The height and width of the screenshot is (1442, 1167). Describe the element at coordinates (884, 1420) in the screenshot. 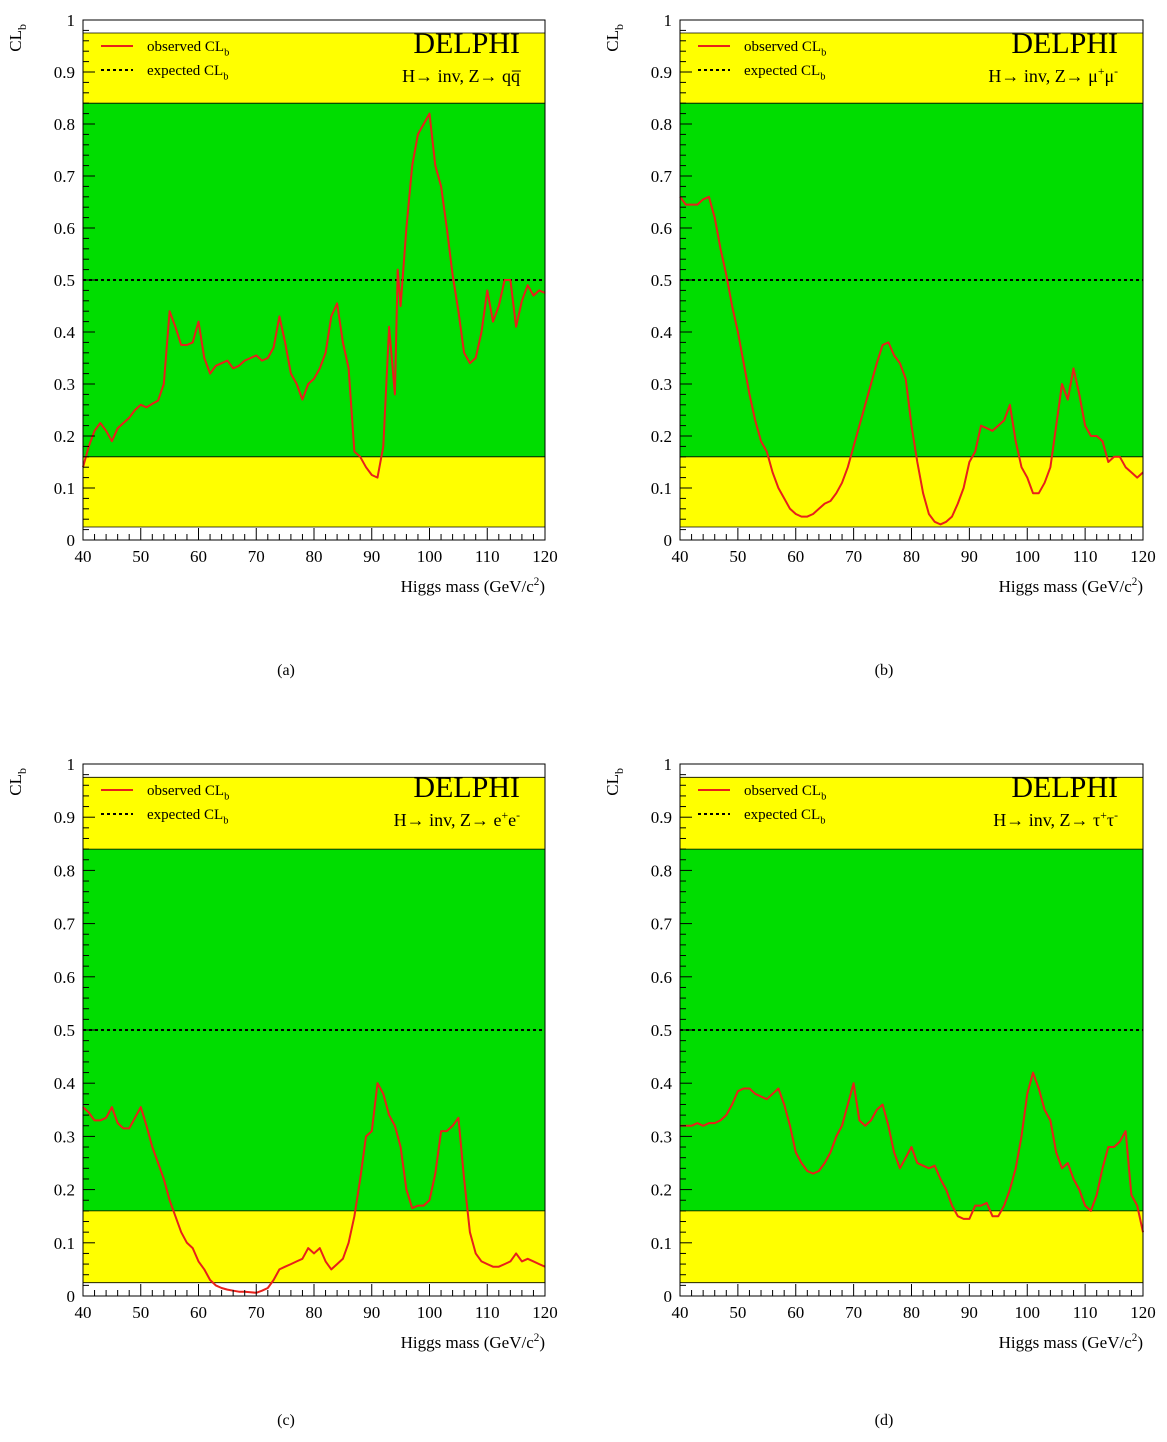

I see `panel-caption: (d)` at that location.